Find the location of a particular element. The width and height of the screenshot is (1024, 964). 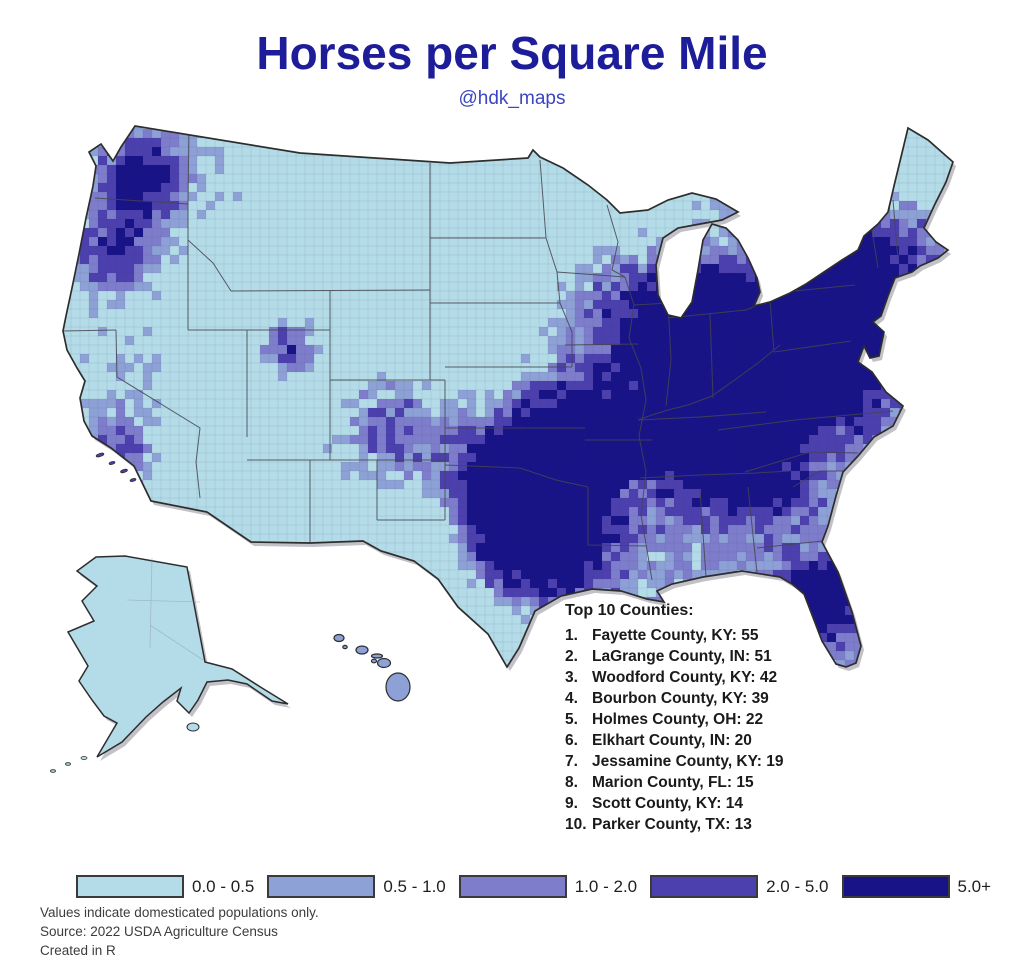

legend-label: 2.0 - 5.0 is located at coordinates (797, 886).